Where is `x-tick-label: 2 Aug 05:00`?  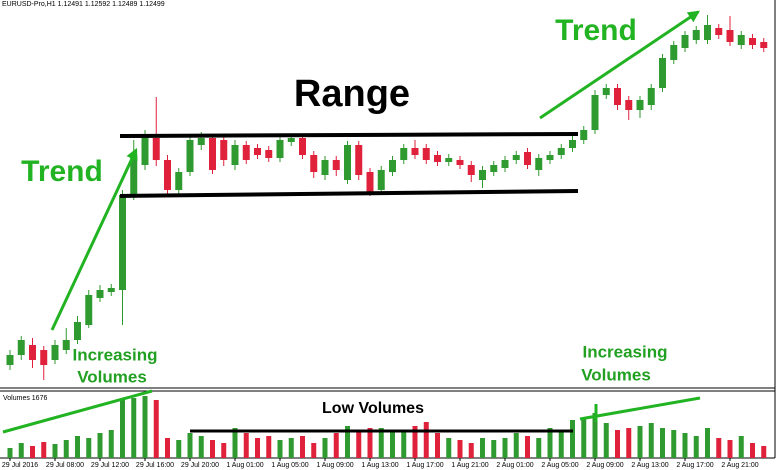
x-tick-label: 2 Aug 05:00 is located at coordinates (559, 465).